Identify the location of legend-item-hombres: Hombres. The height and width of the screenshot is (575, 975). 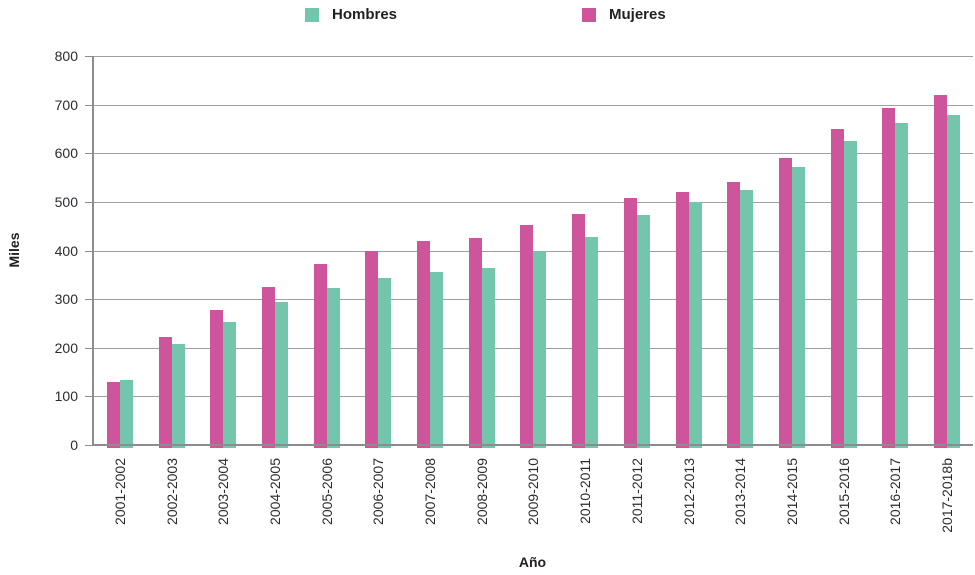
(351, 14).